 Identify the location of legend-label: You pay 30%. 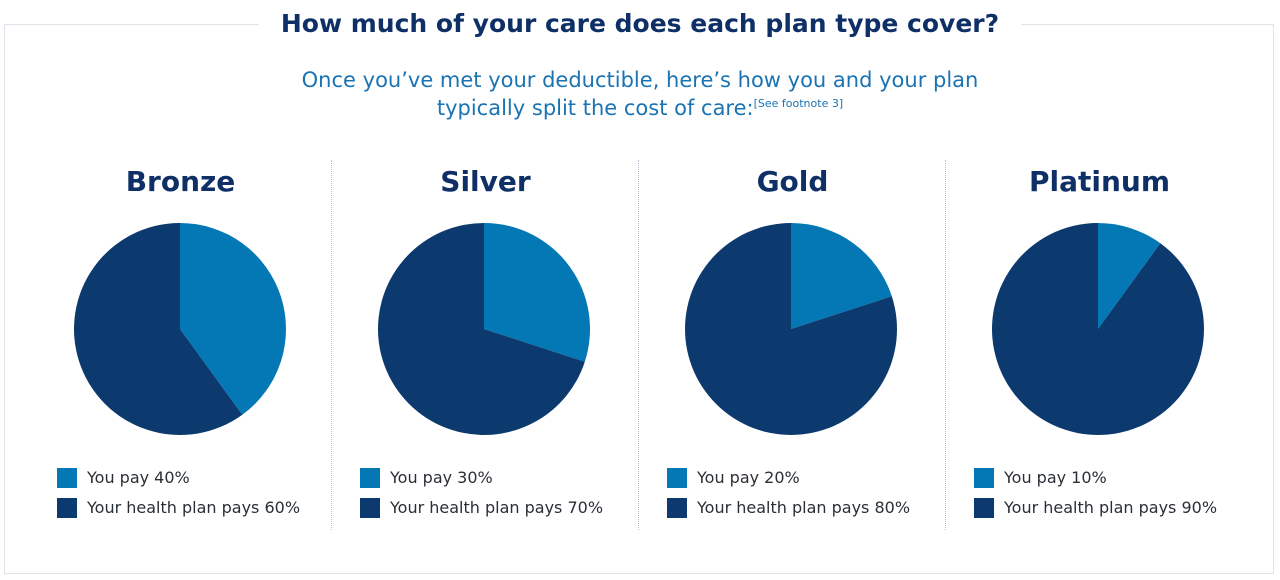
(441, 477).